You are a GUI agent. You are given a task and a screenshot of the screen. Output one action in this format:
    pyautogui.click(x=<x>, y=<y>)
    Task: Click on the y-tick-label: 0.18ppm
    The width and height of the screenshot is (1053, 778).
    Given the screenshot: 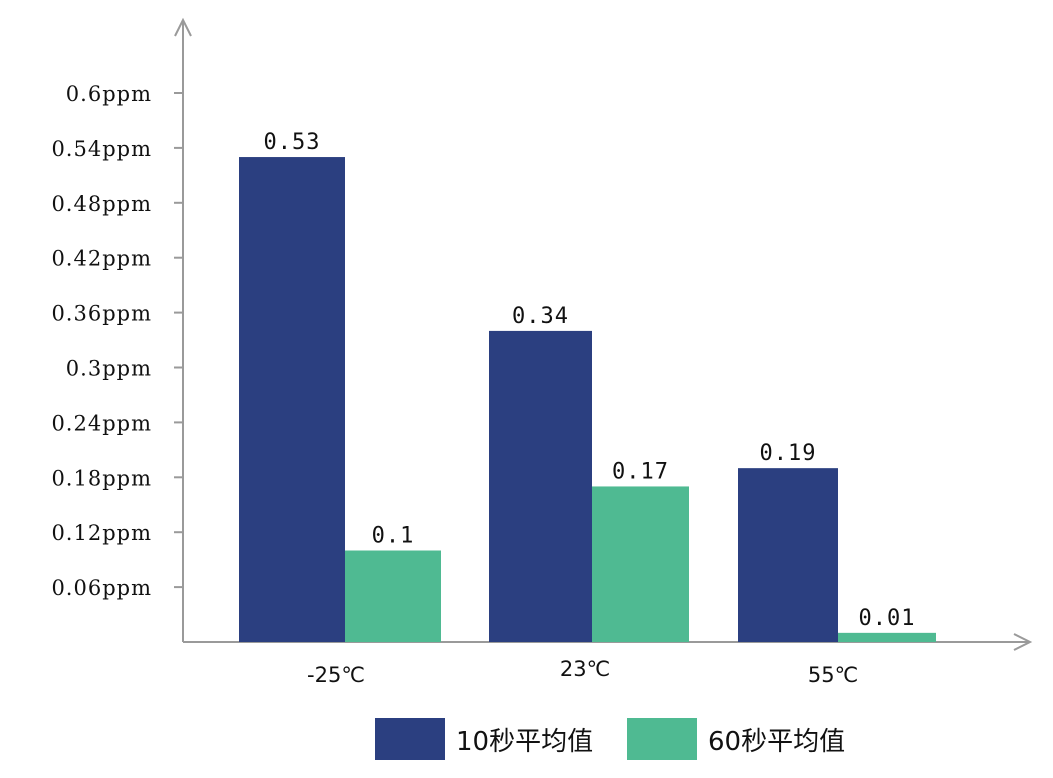 What is the action you would take?
    pyautogui.click(x=101, y=478)
    